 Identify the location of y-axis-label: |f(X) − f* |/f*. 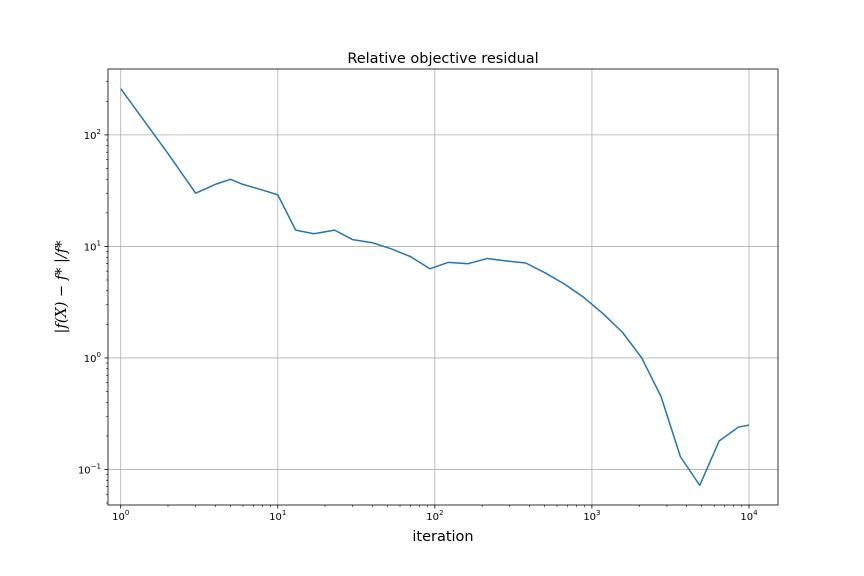
(62, 287).